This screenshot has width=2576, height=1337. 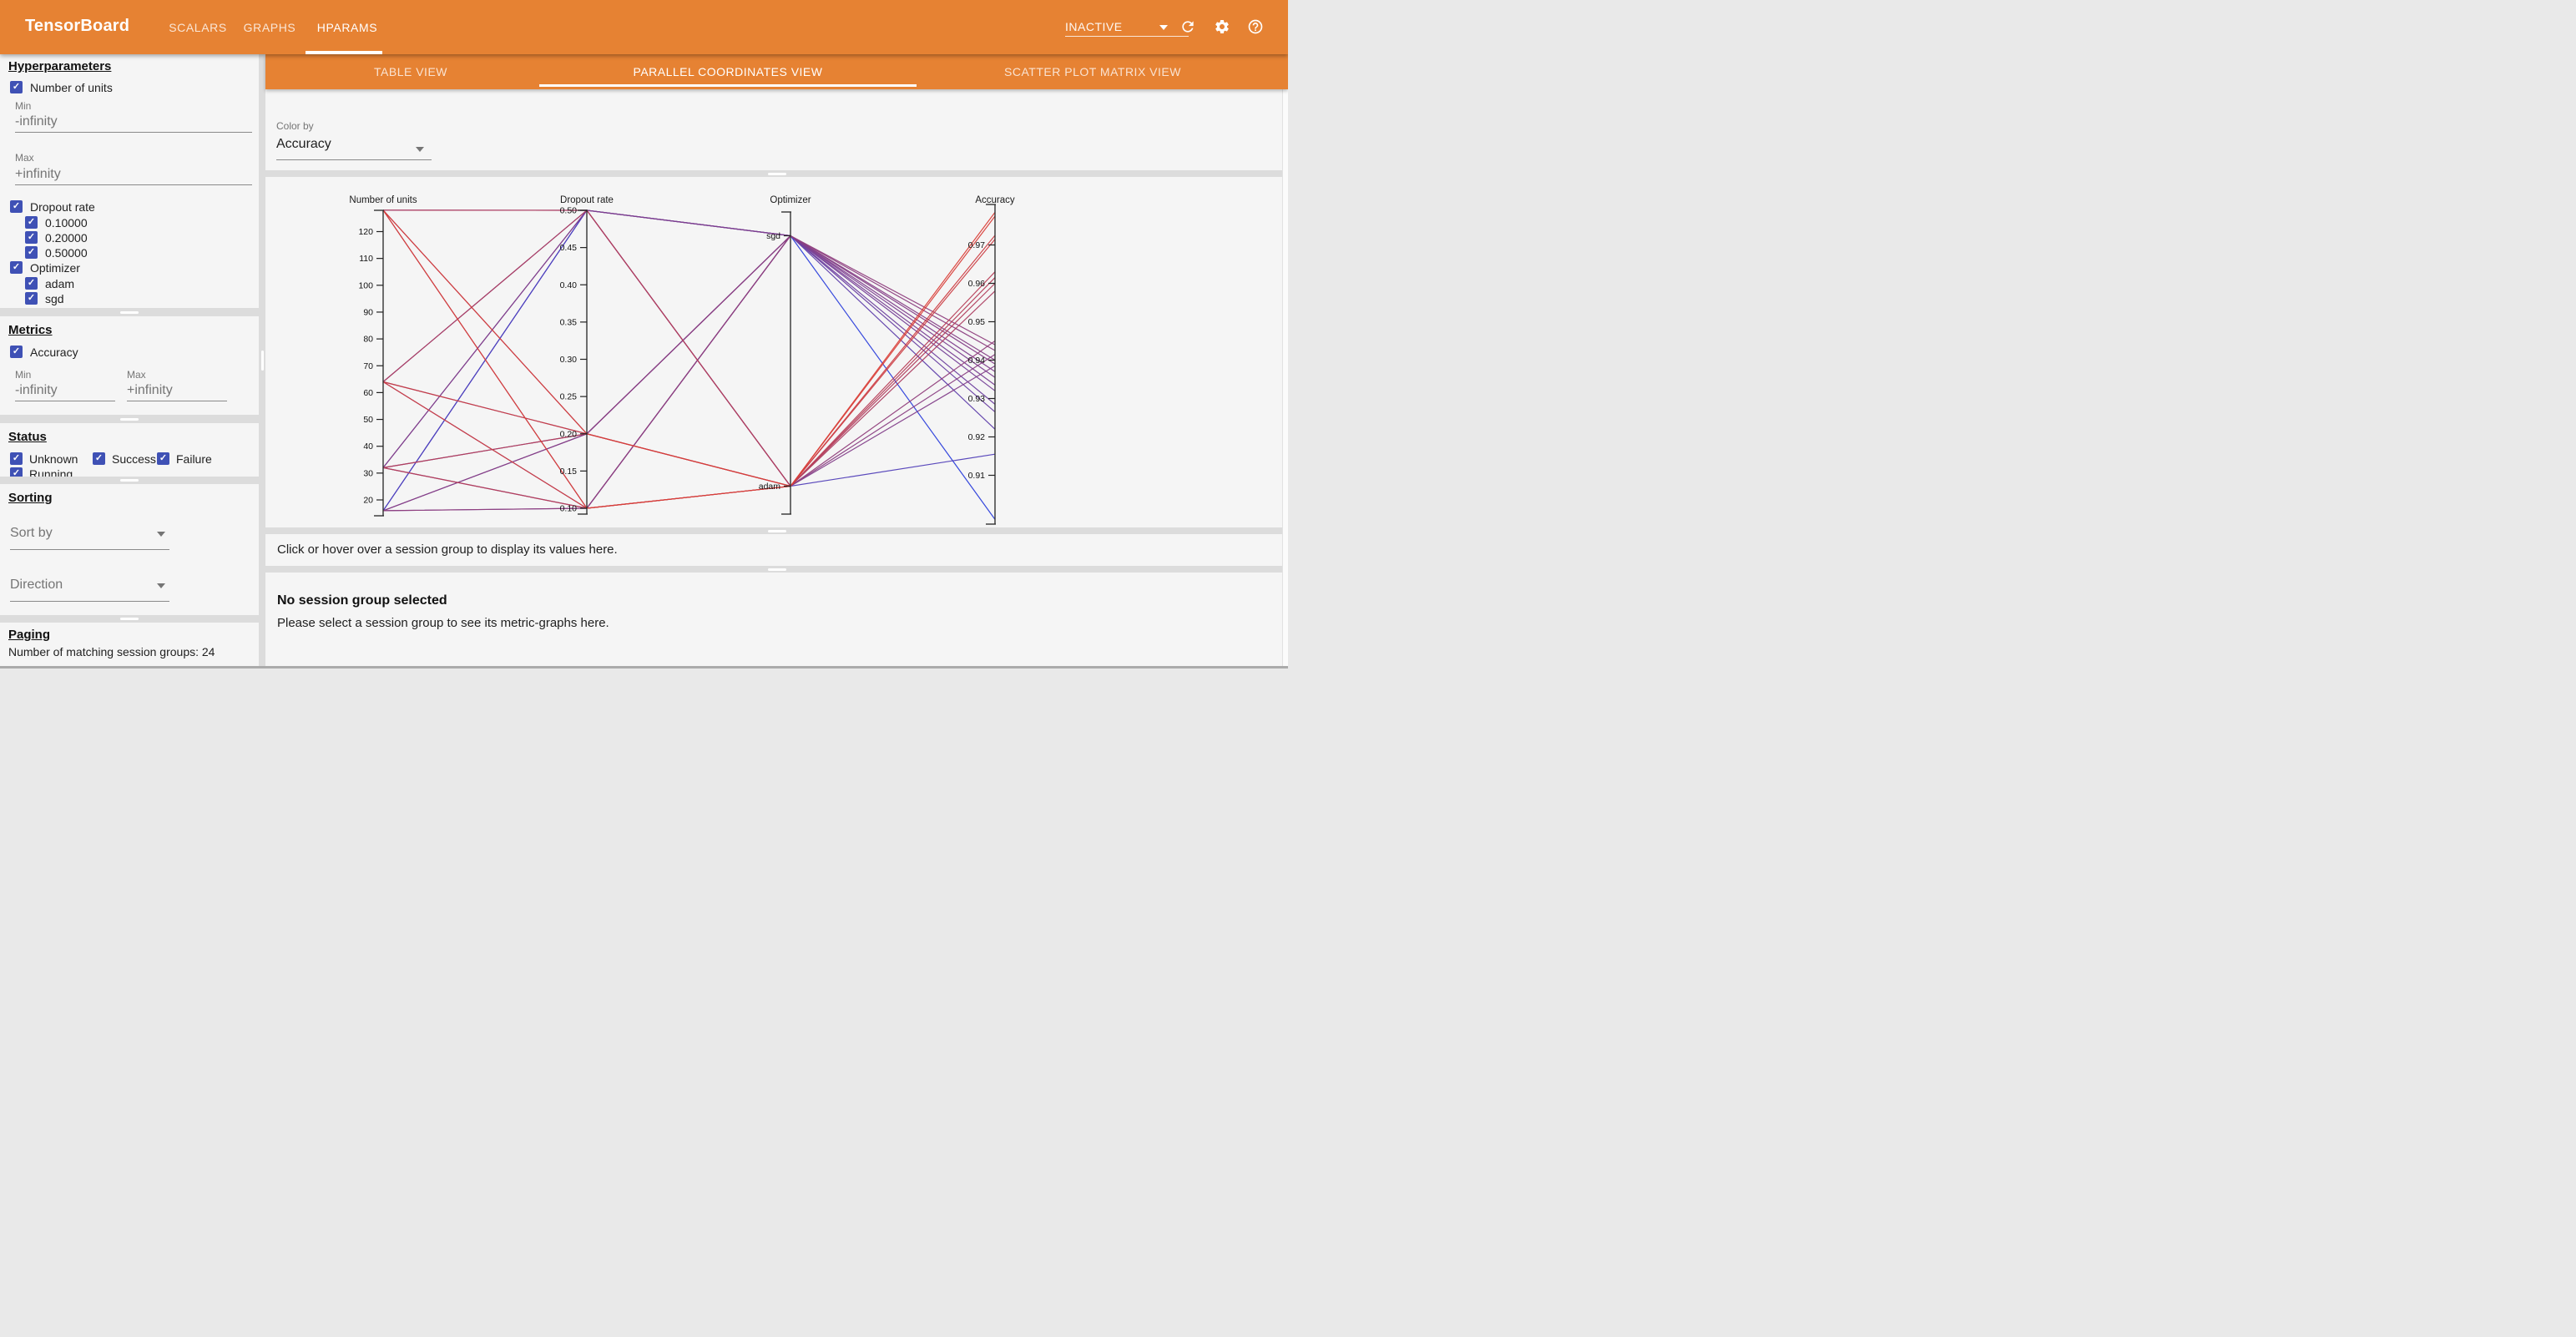 I want to click on axis-tick-label: 120, so click(x=365, y=232).